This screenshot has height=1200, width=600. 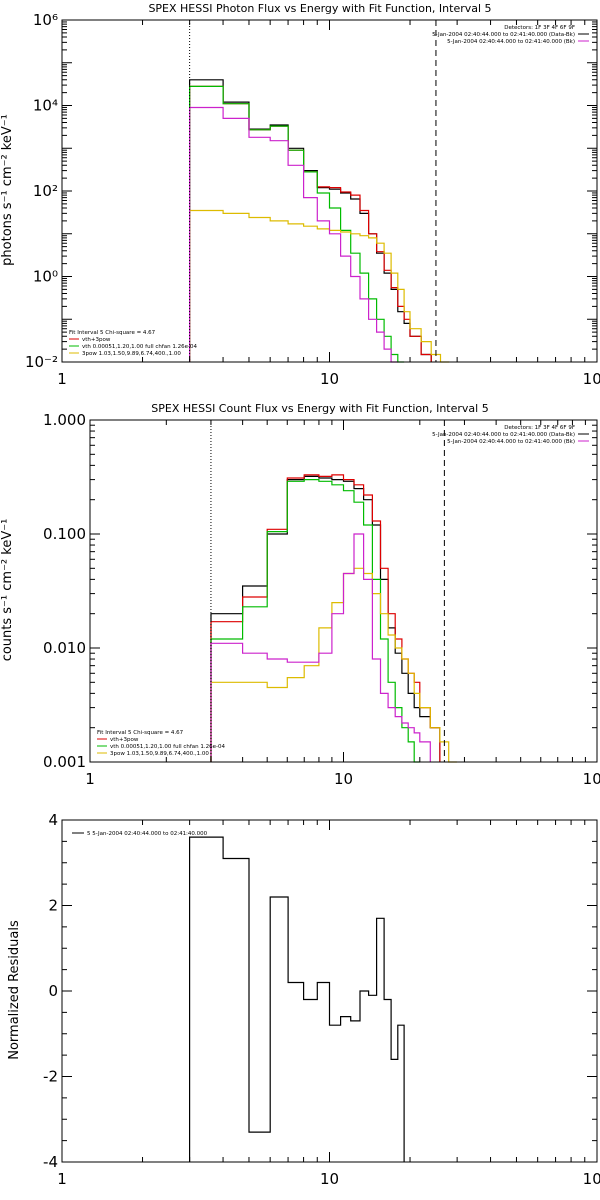 What do you see at coordinates (41, 362) in the screenshot?
I see `y-tick-label: 10⁻²` at bounding box center [41, 362].